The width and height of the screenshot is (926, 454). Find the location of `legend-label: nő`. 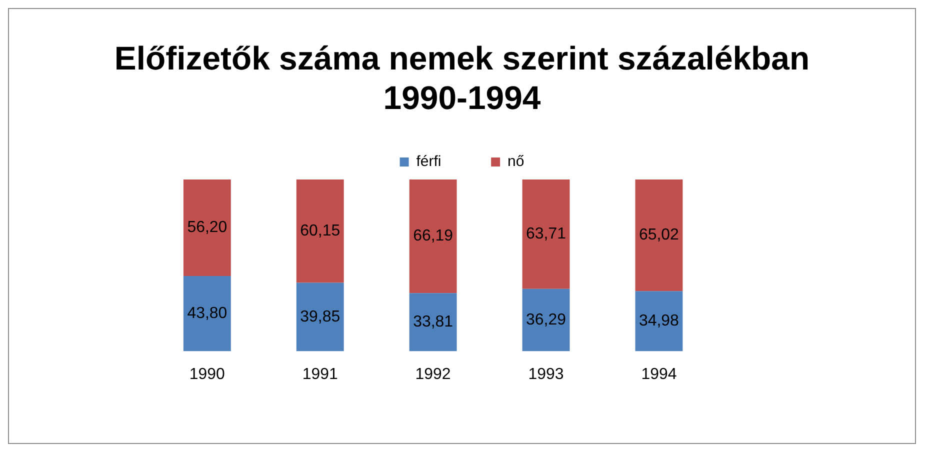

legend-label: nő is located at coordinates (516, 161).